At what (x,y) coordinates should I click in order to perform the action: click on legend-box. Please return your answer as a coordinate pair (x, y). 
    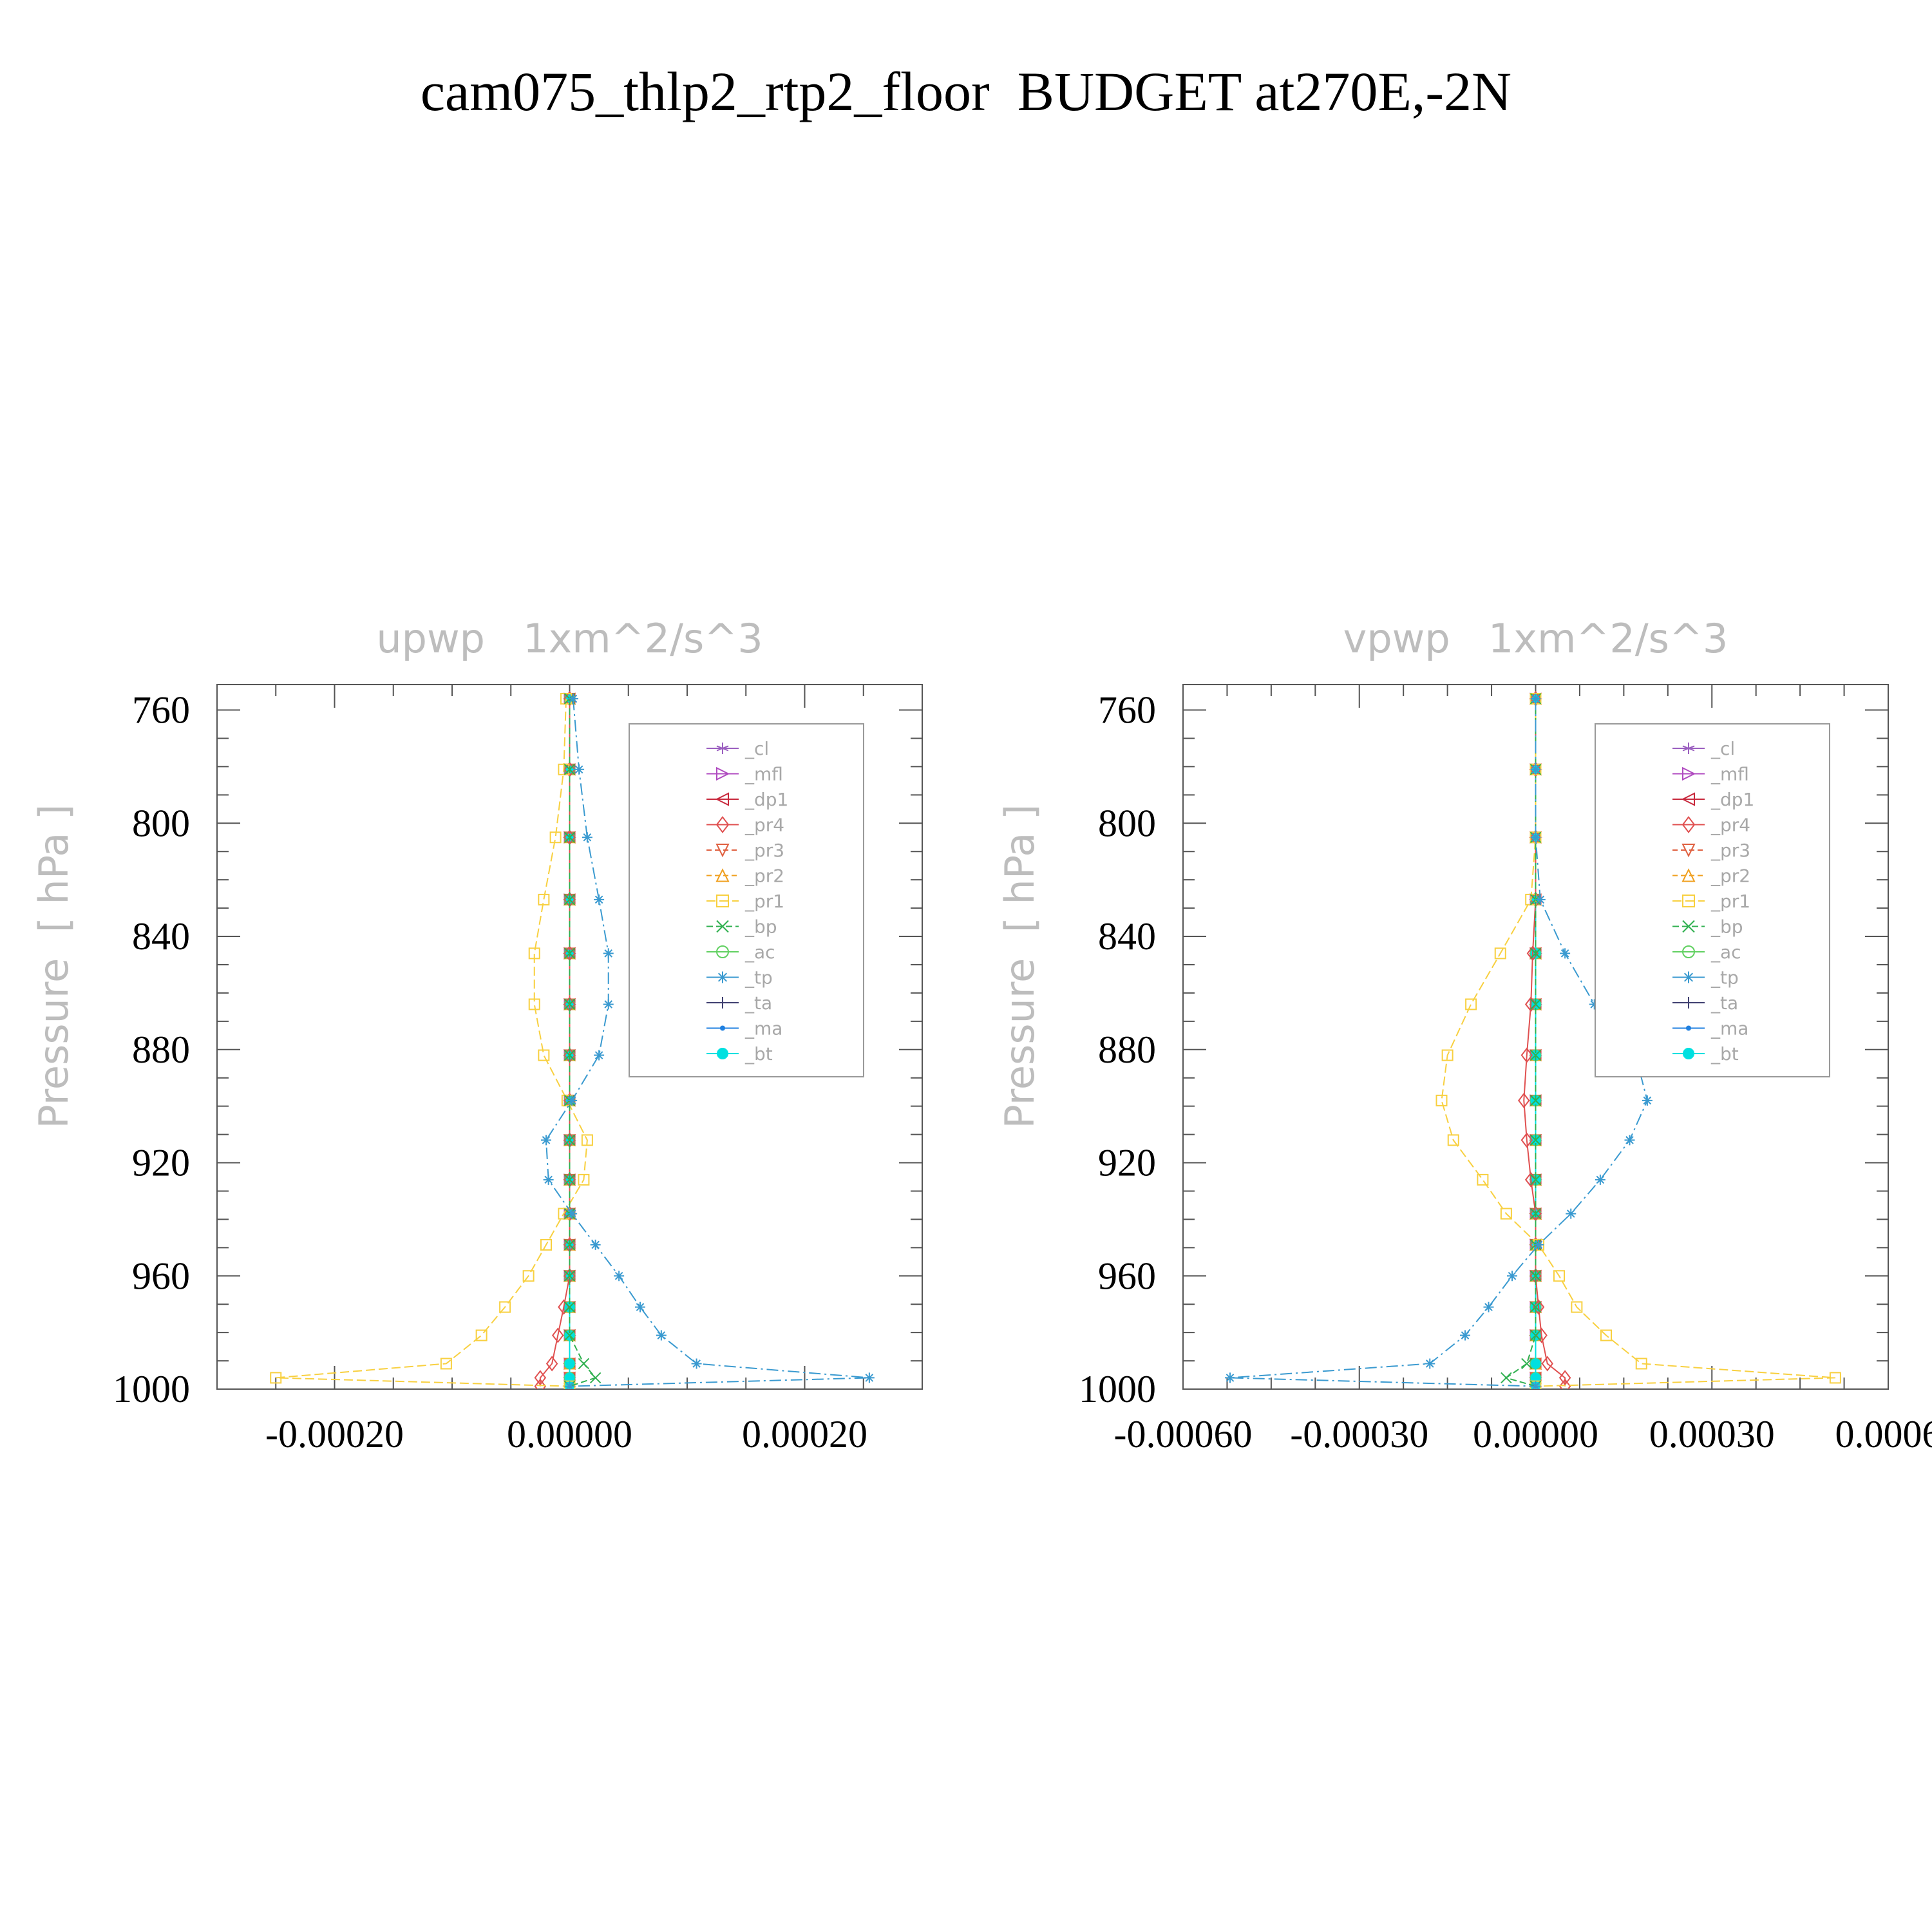
    Looking at the image, I should click on (747, 900).